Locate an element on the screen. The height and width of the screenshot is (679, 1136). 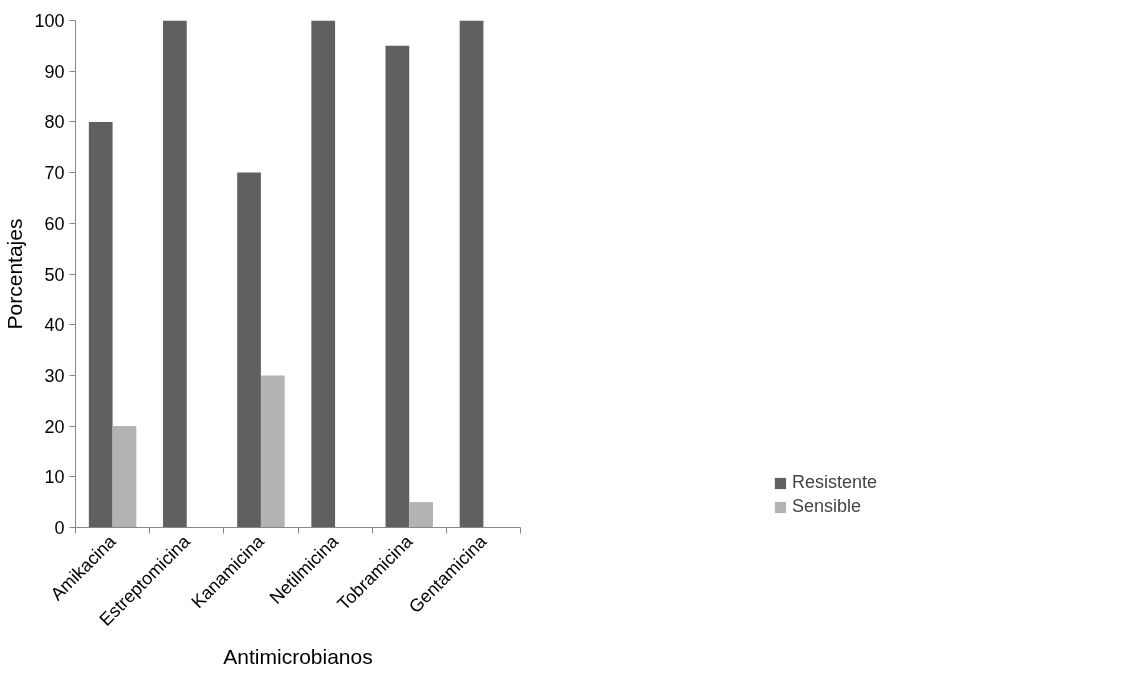
y-tick-label: 20 is located at coordinates (54, 426).